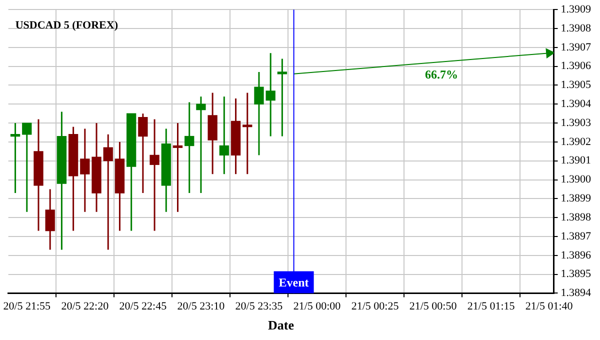 Image resolution: width=600 pixels, height=340 pixels. I want to click on y-tick-label: 1.3905, so click(576, 85).